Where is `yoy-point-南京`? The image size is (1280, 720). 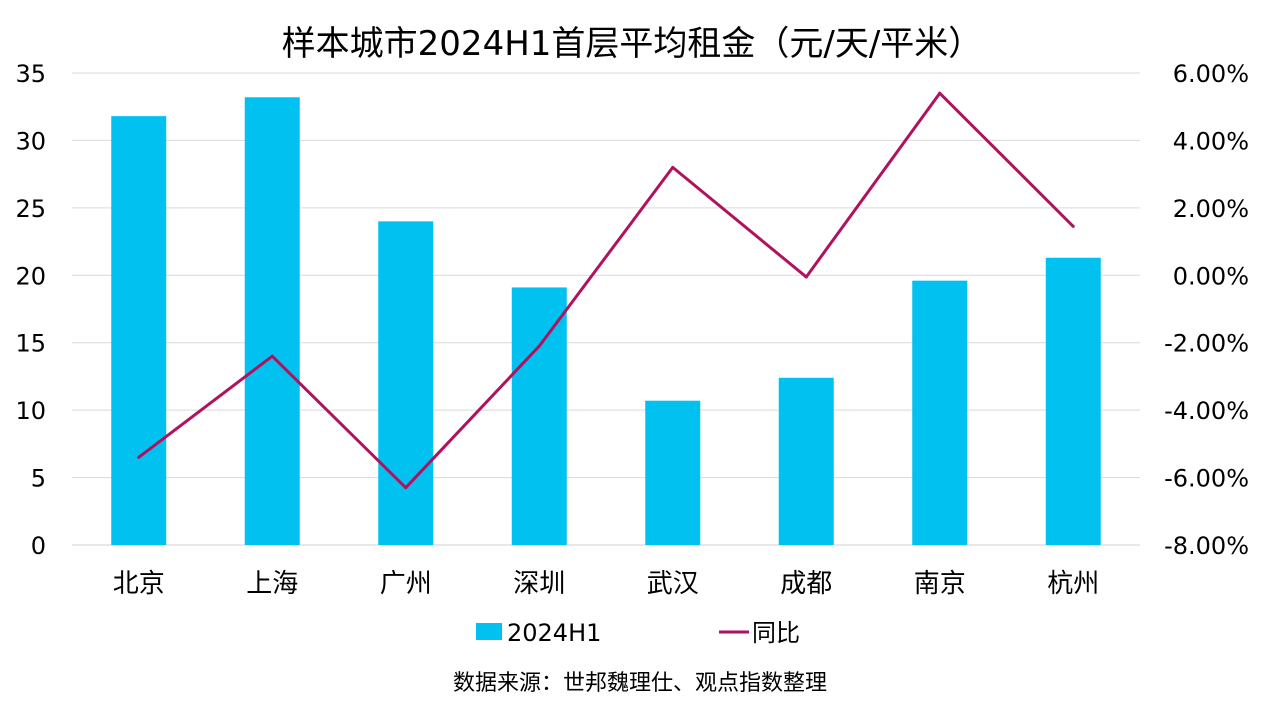 yoy-point-南京 is located at coordinates (940, 93).